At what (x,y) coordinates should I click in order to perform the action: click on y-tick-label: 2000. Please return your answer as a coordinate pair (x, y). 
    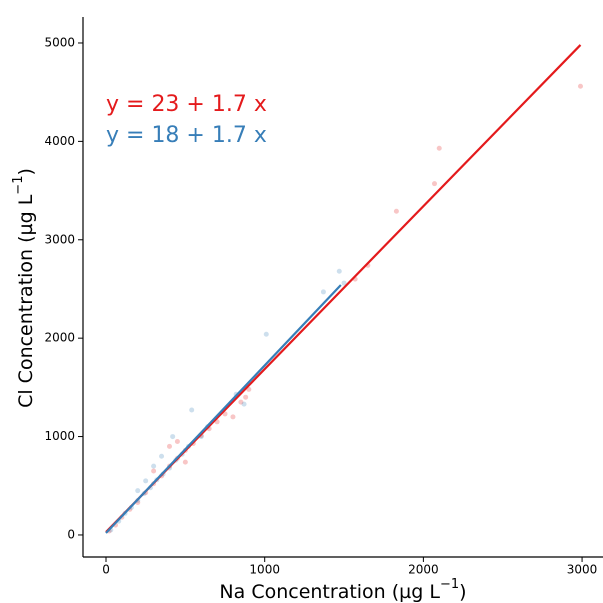
    Looking at the image, I should click on (59, 338).